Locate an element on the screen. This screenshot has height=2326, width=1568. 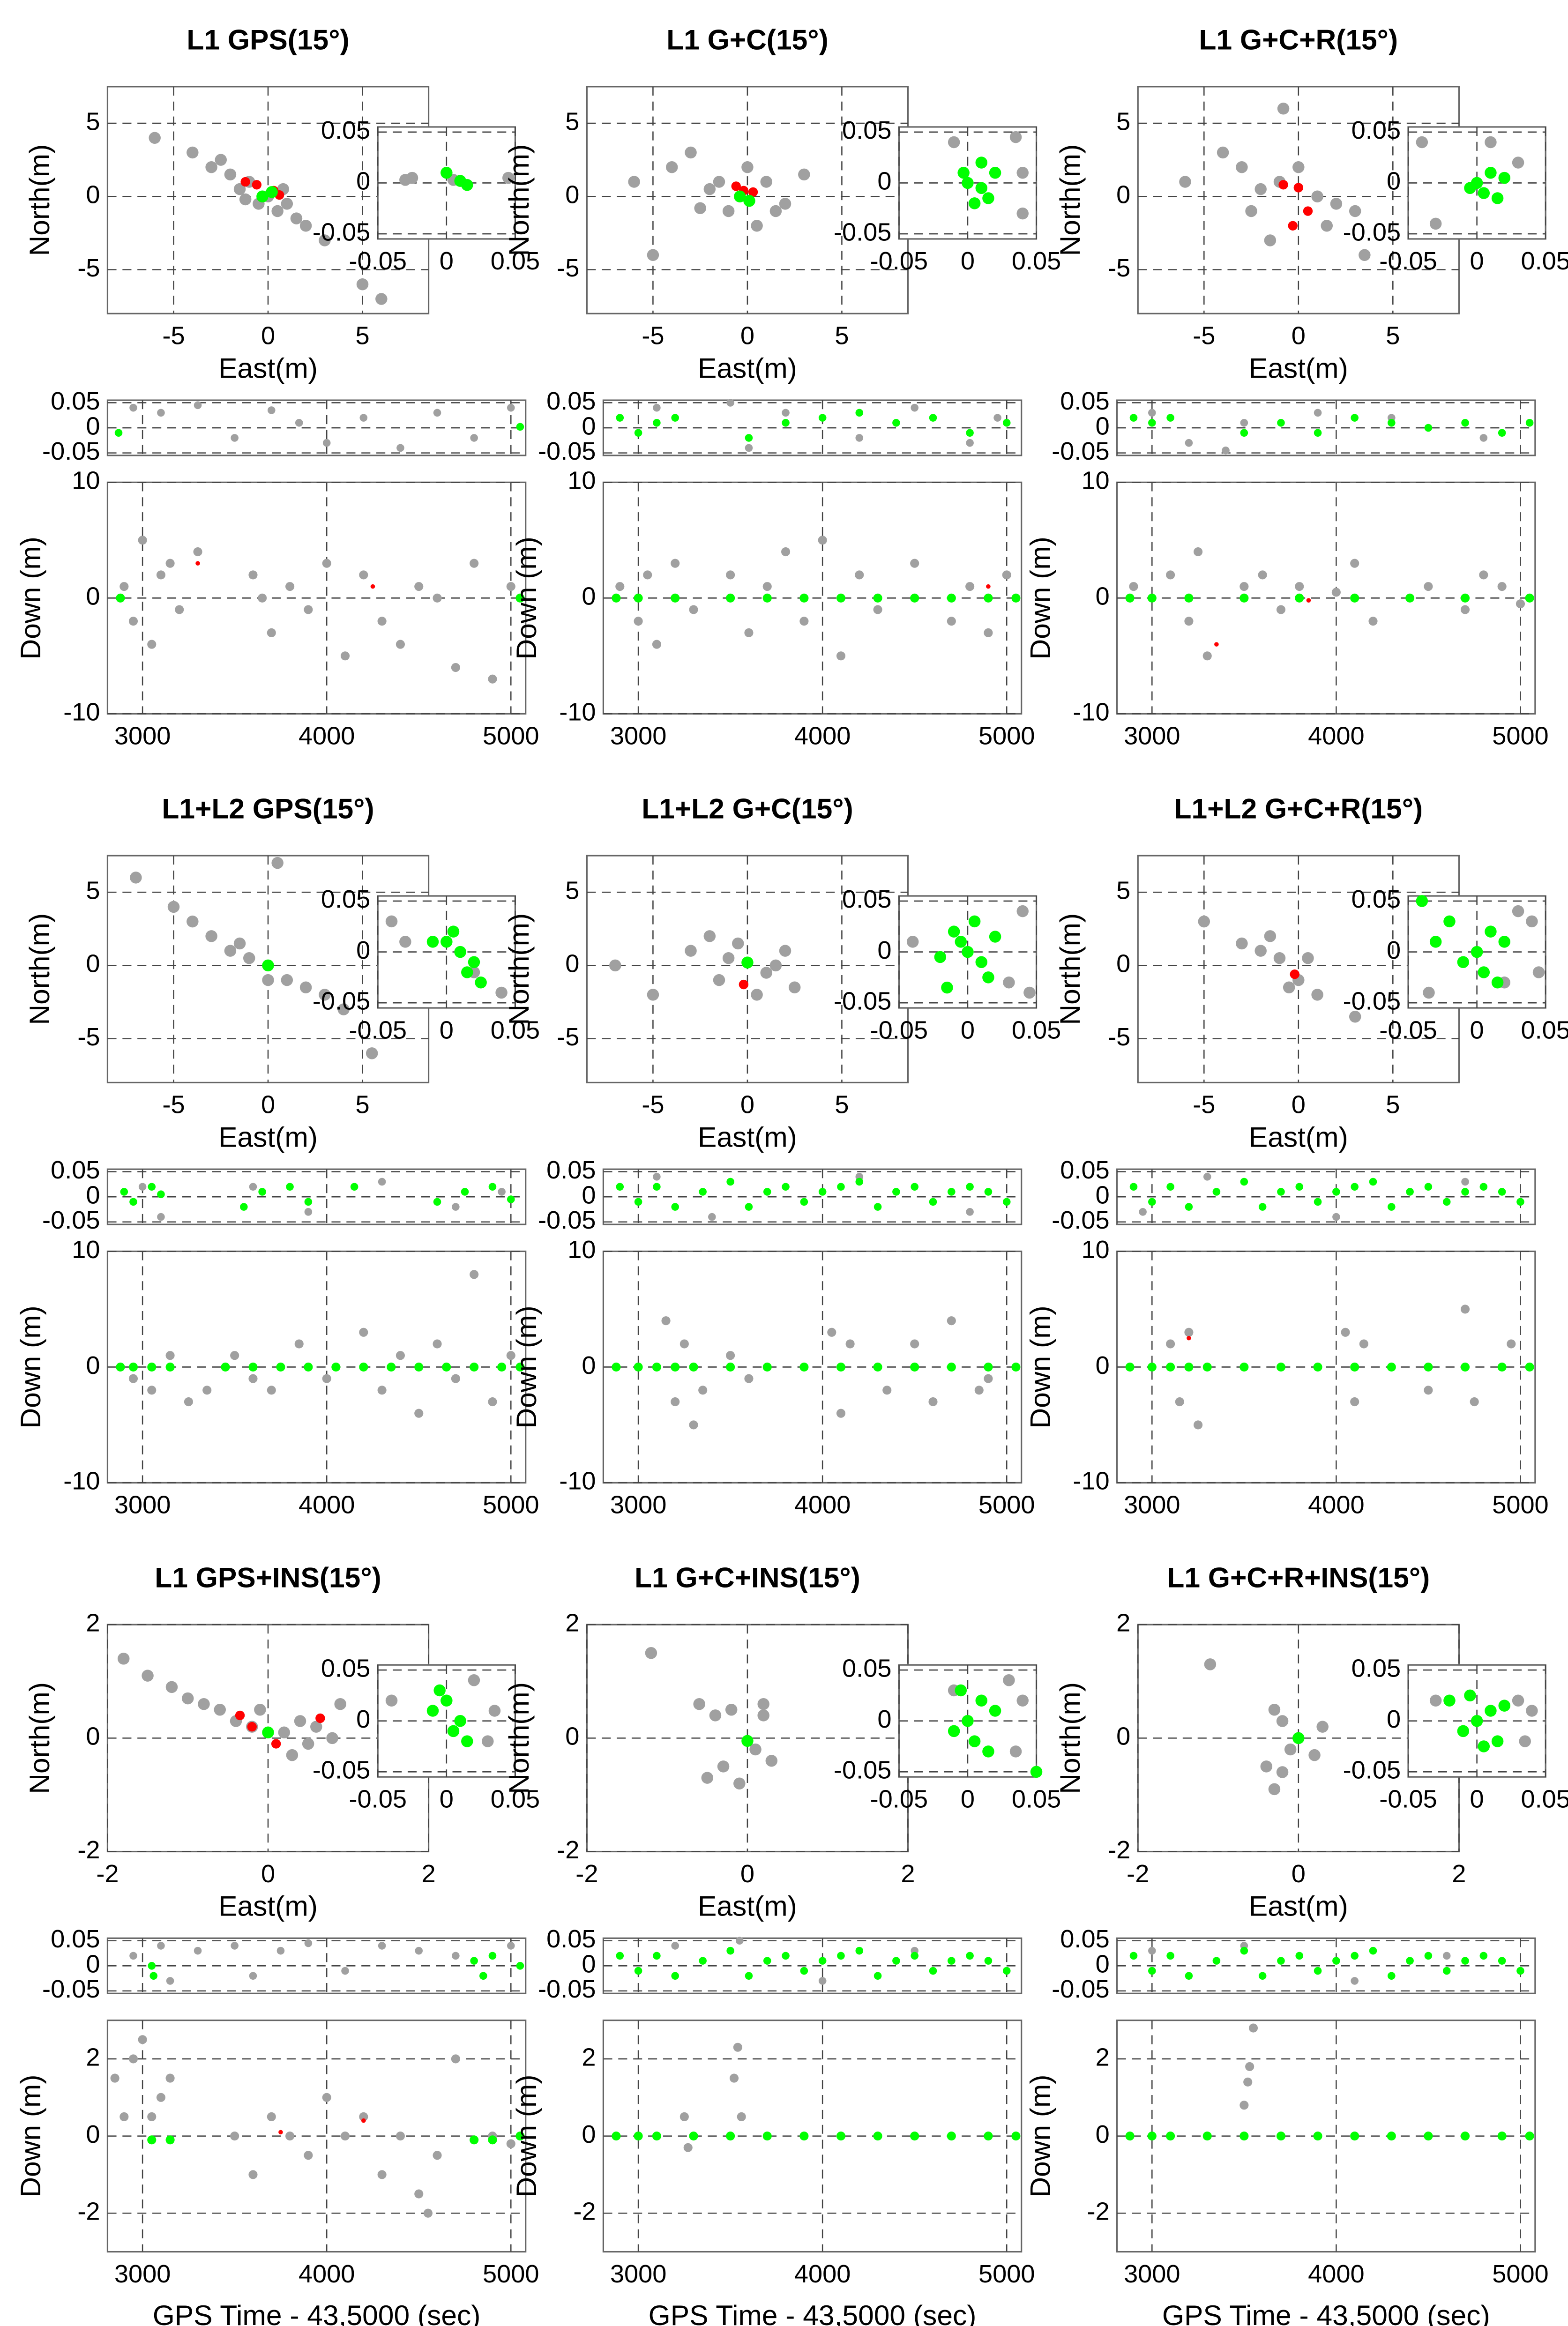
y-tick-label: -2 is located at coordinates (1119, 1850).